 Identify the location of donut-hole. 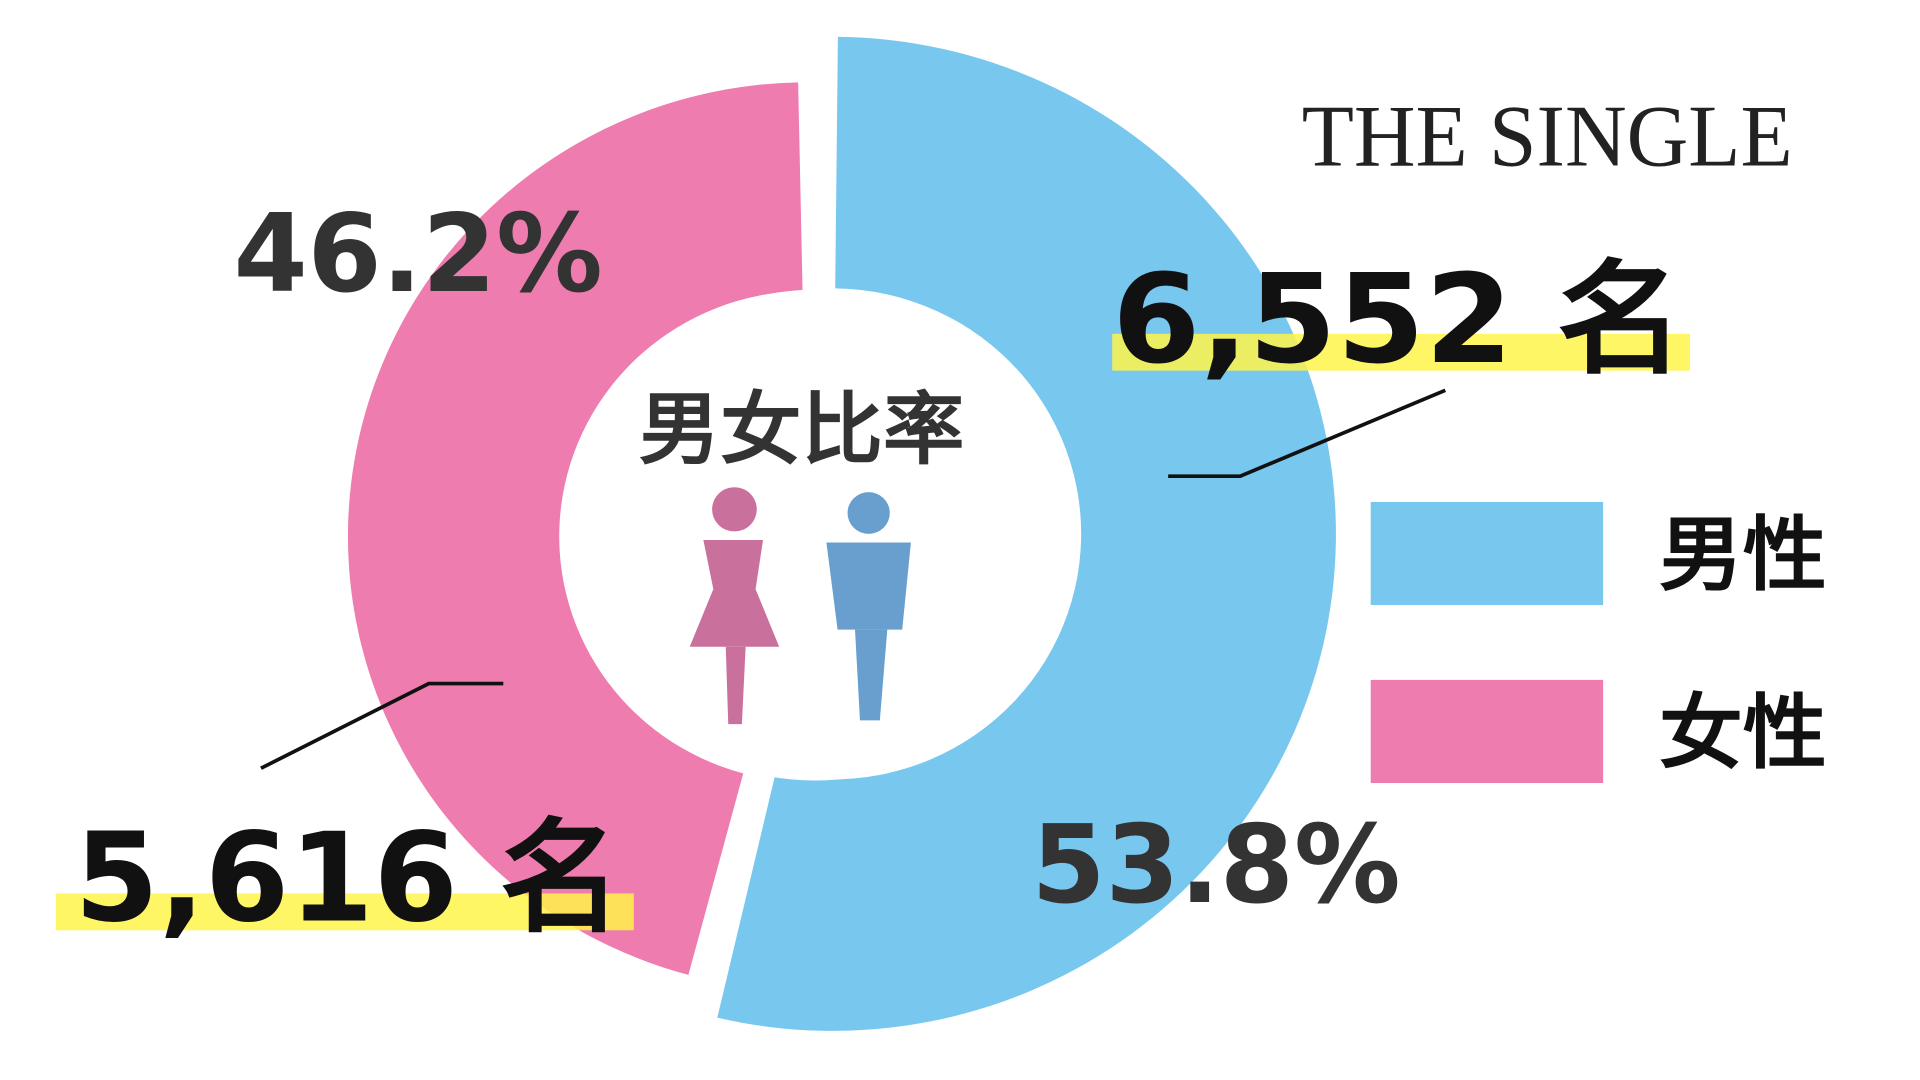
(815, 535).